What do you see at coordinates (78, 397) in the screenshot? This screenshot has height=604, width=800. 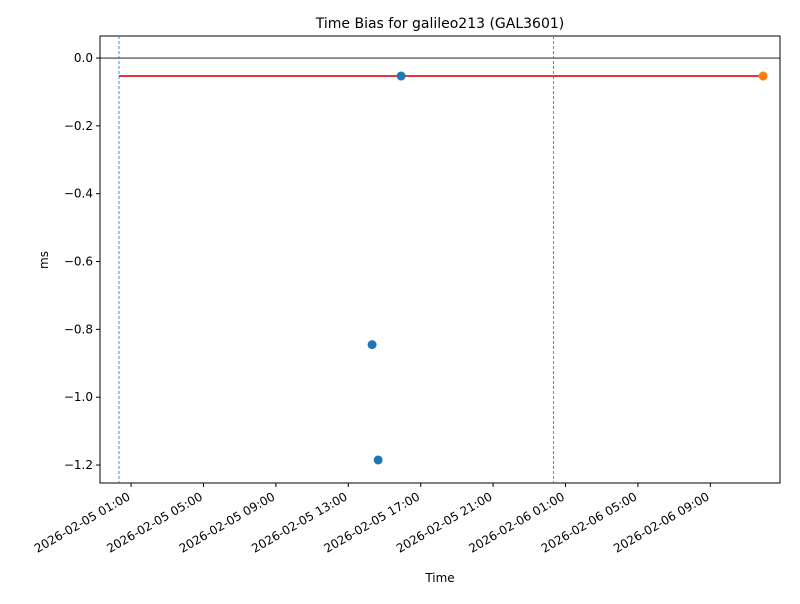 I see `y-tick-label: −1.0` at bounding box center [78, 397].